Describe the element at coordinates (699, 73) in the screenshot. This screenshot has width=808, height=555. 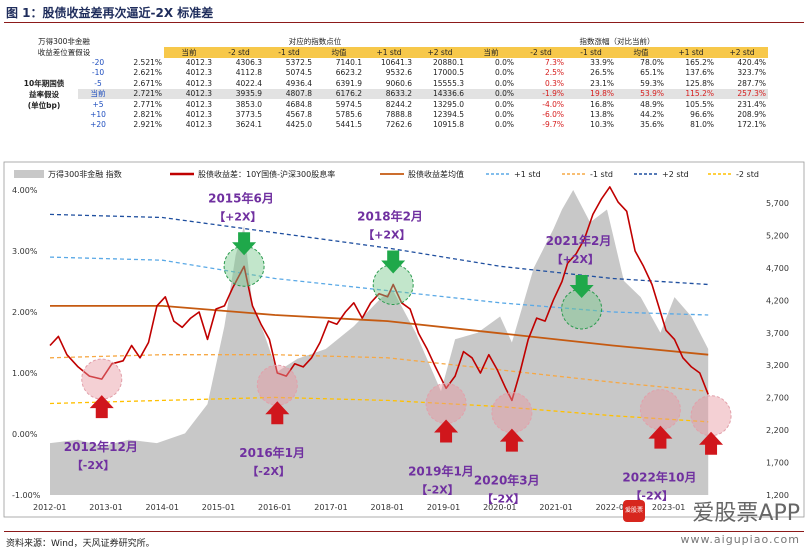
I see `change-cell: 137.6%` at that location.